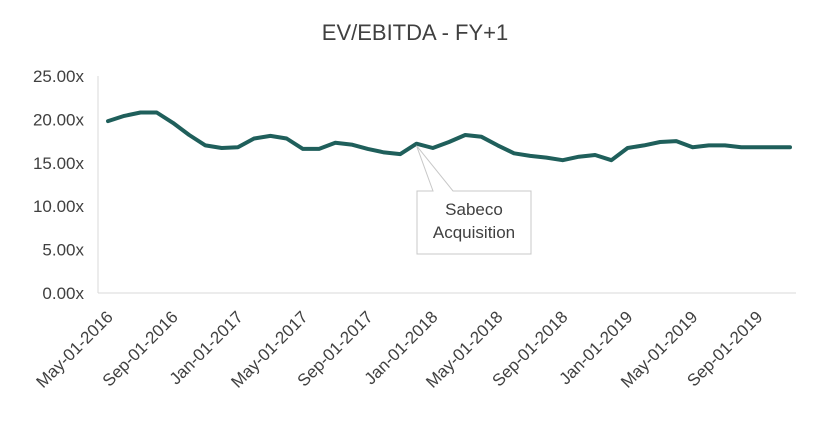  What do you see at coordinates (59, 206) in the screenshot?
I see `y-tick-label: 10.00x` at bounding box center [59, 206].